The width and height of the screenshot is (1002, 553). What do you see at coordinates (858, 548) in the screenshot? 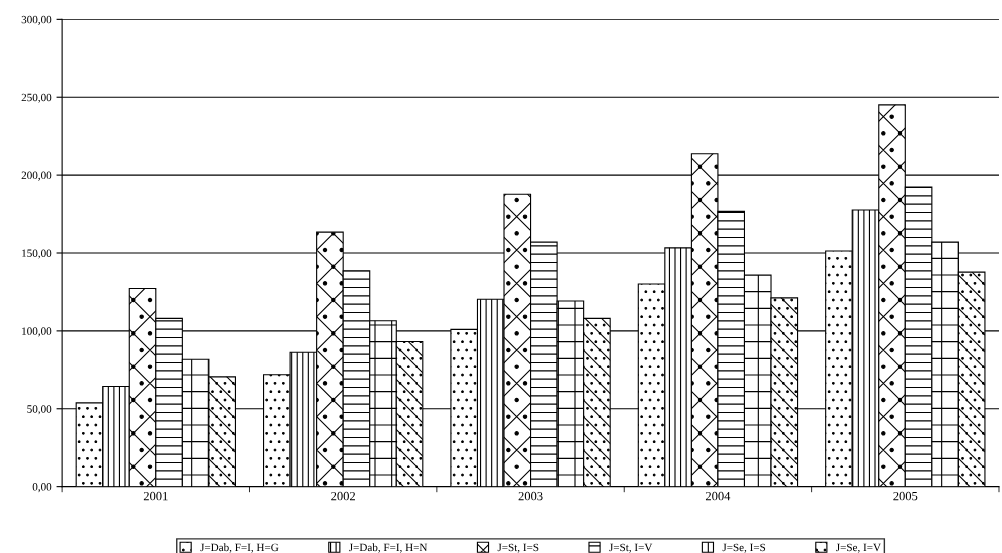
I see `legend-label: J=Se, I=V` at bounding box center [858, 548].